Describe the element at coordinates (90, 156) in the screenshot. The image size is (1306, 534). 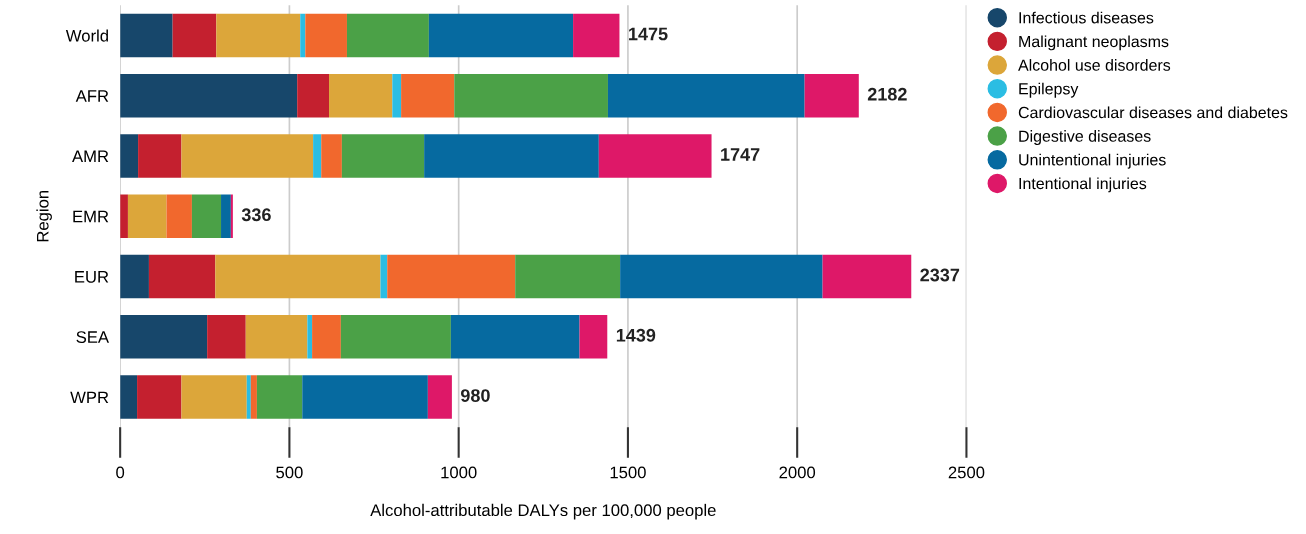
I see `y-tick-label: AMR` at that location.